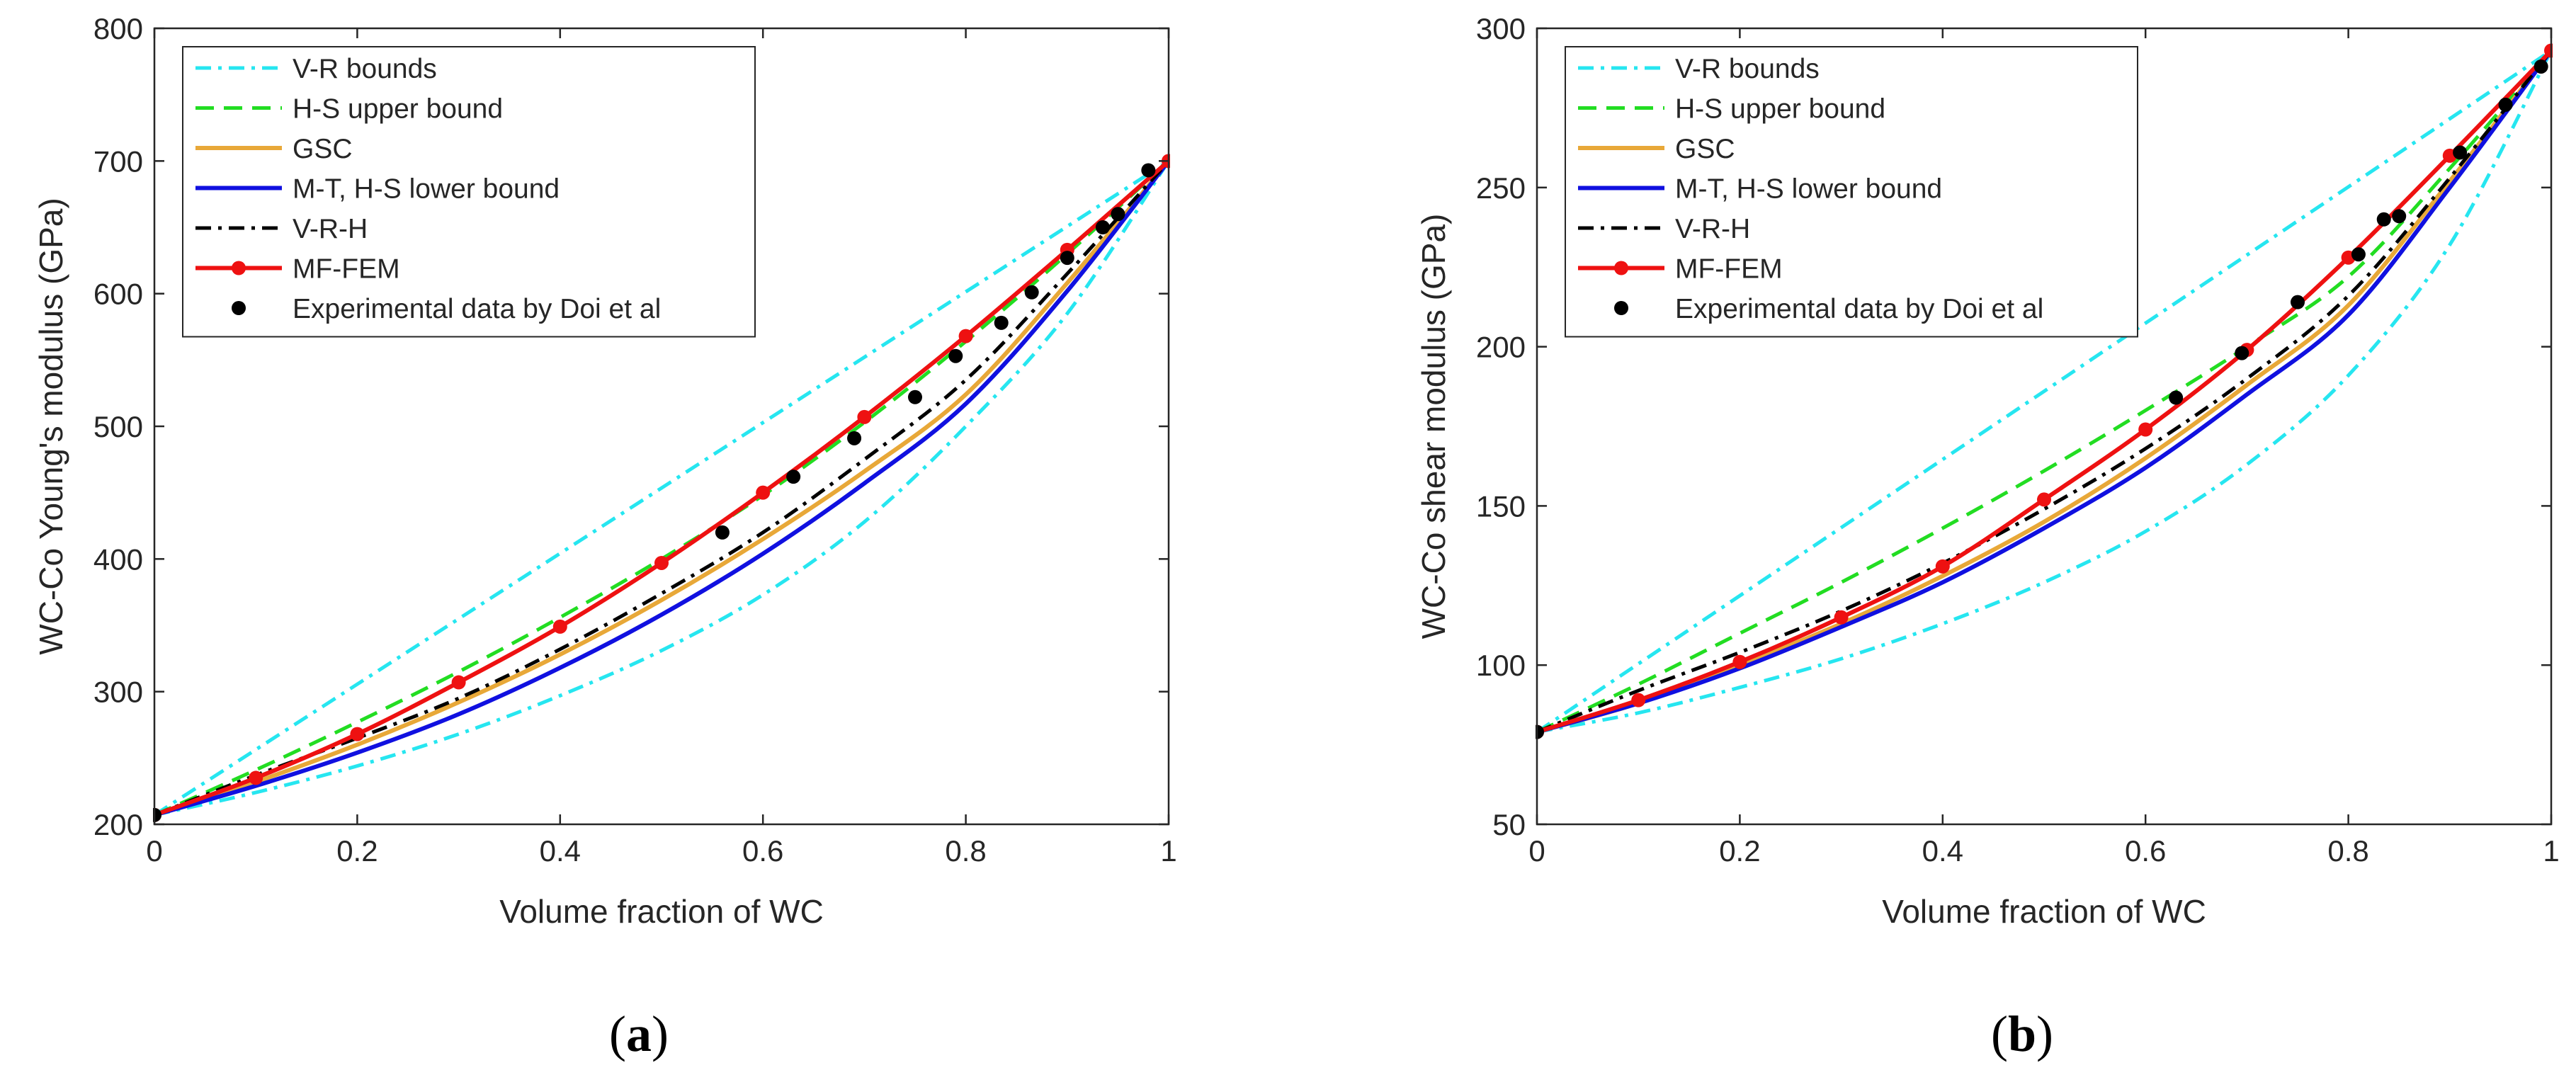  What do you see at coordinates (118, 294) in the screenshot?
I see `y-tick-label: 600` at bounding box center [118, 294].